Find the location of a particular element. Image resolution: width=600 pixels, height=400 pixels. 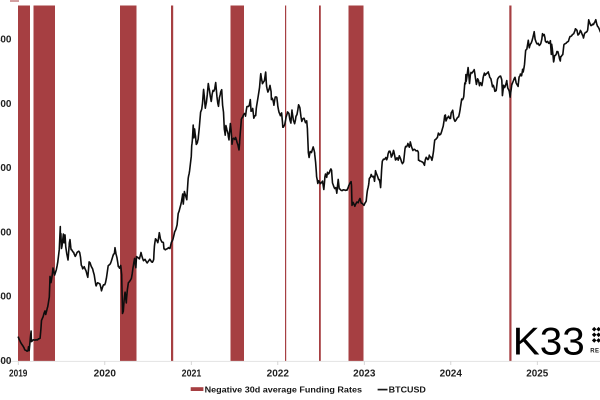

svg-text: 2019 is located at coordinates (18, 374).